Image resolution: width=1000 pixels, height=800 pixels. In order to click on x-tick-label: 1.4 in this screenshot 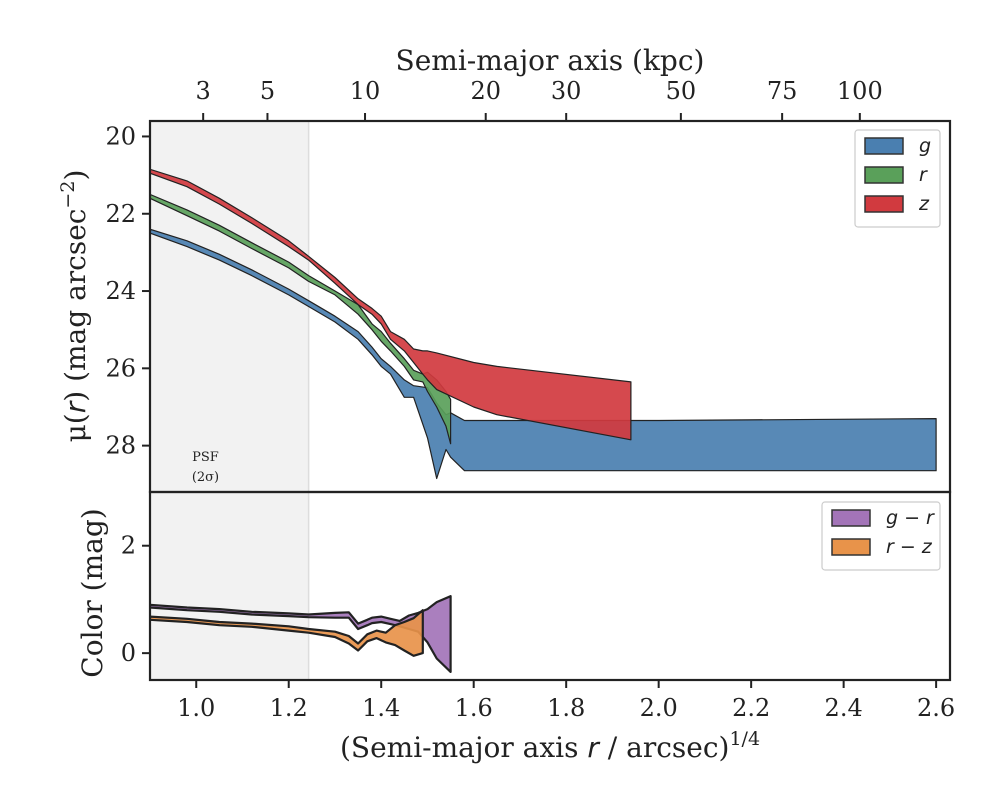, I will do `click(381, 708)`.